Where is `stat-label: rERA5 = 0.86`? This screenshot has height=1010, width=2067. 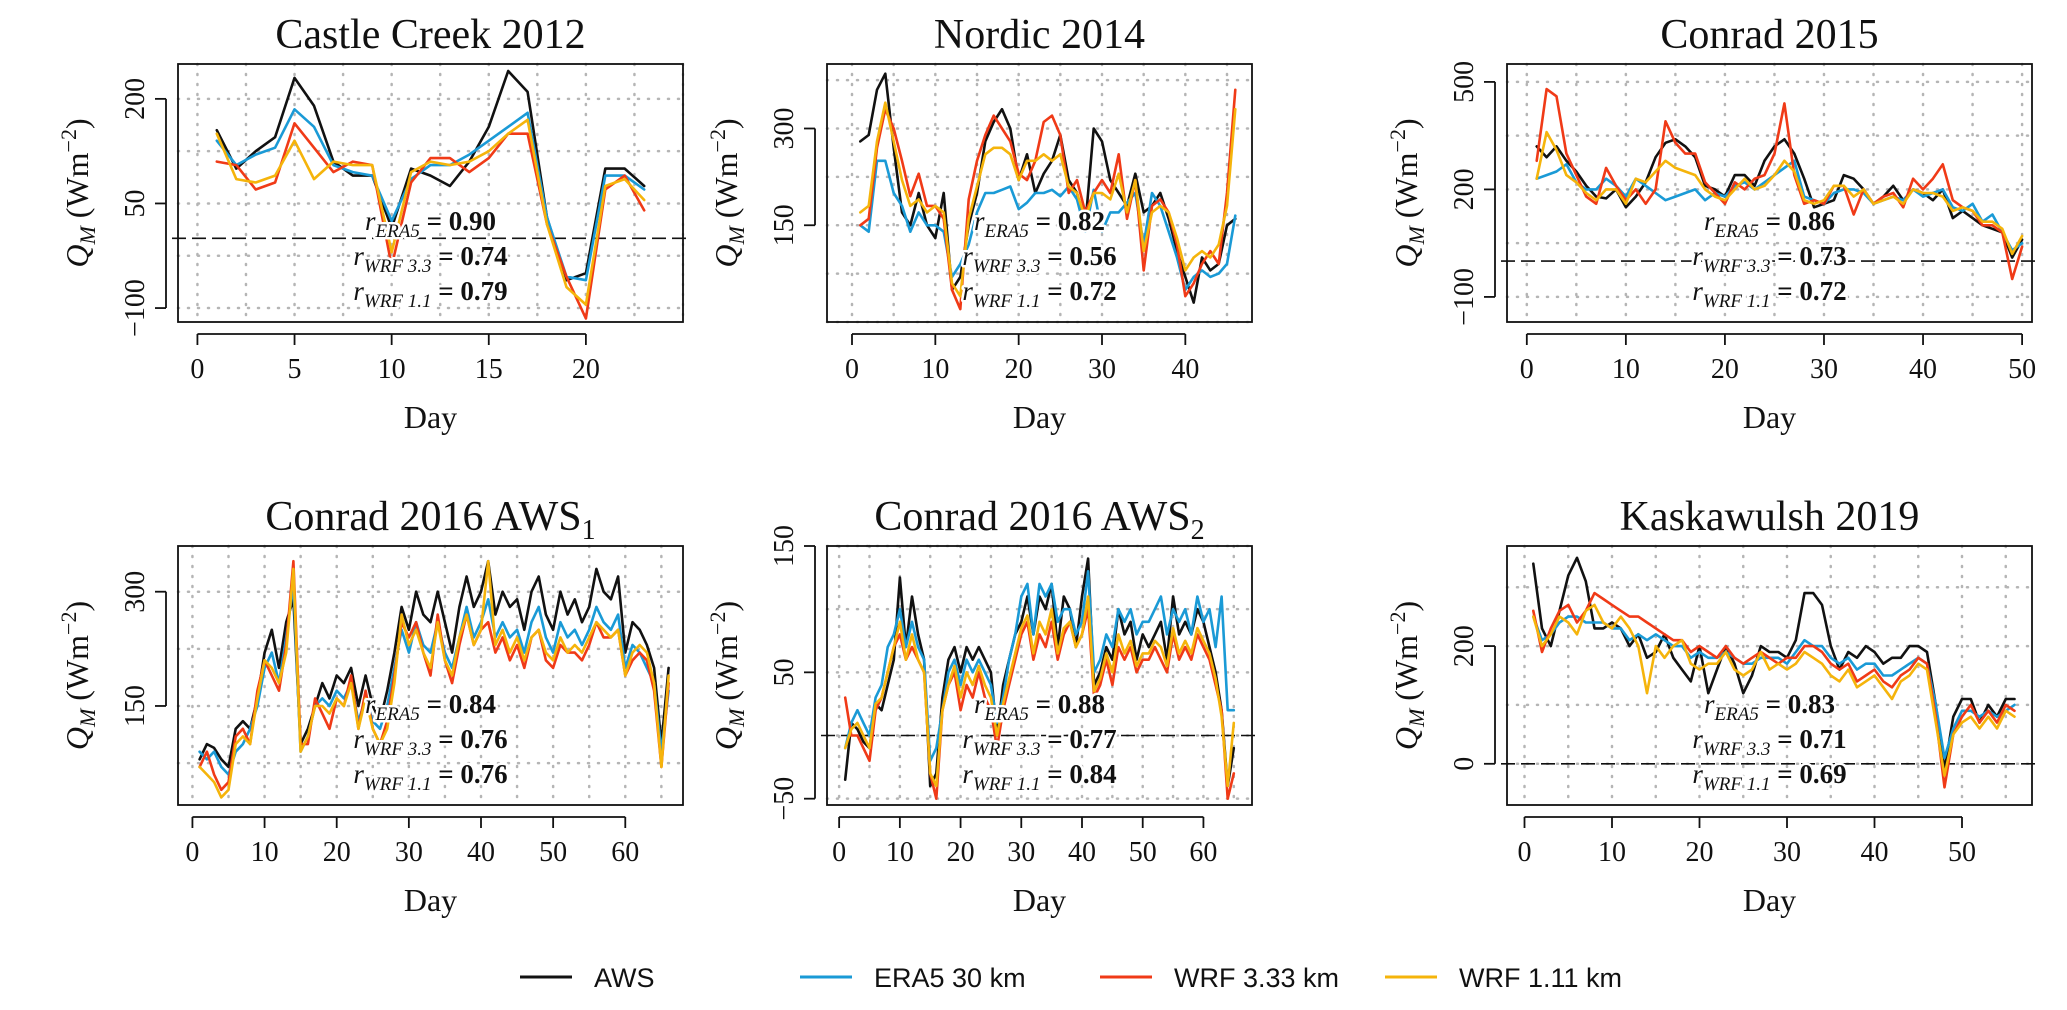 stat-label: rERA5 = 0.86 is located at coordinates (1769, 224).